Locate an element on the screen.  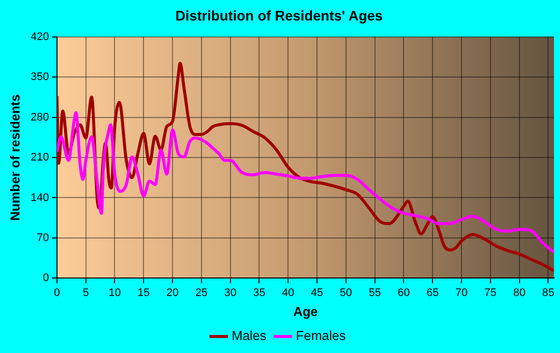
x-tick-label: 15 is located at coordinates (144, 292).